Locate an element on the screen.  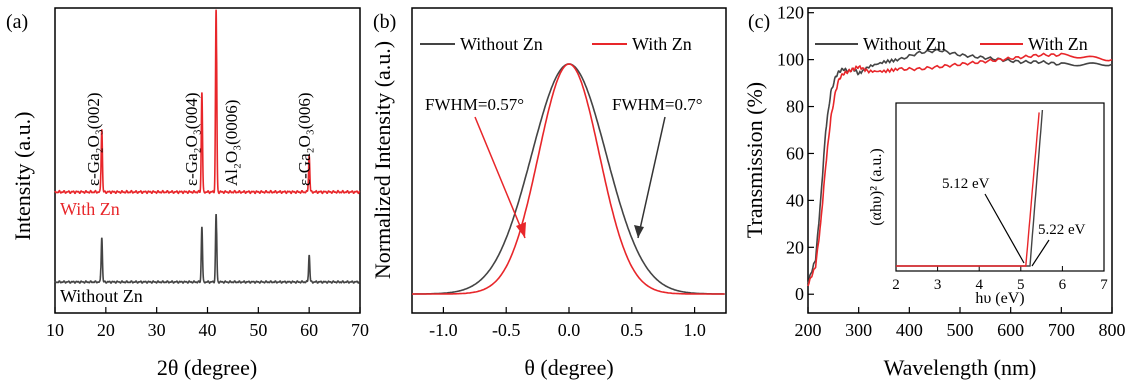
panel-c-ylabel: Transmission (%) is located at coordinates (754, 160).